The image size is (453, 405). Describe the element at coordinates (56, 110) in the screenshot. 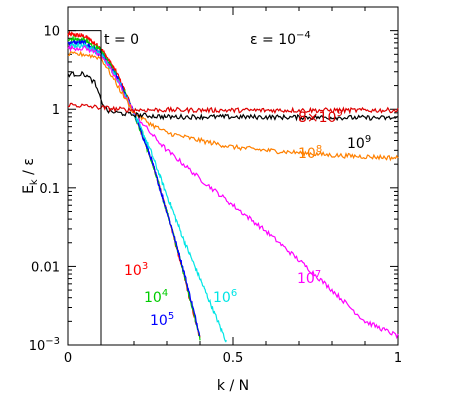

I see `y-tick-label: 1` at that location.